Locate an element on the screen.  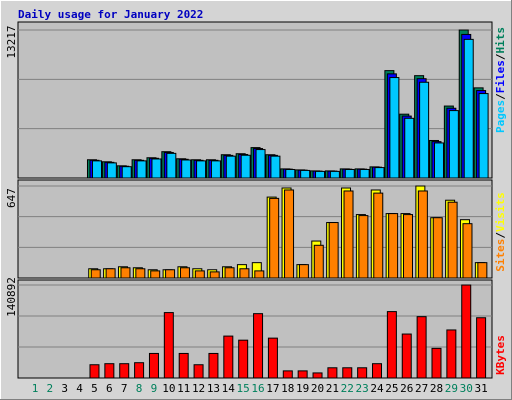
x-tick-label: 15 is located at coordinates (243, 388).